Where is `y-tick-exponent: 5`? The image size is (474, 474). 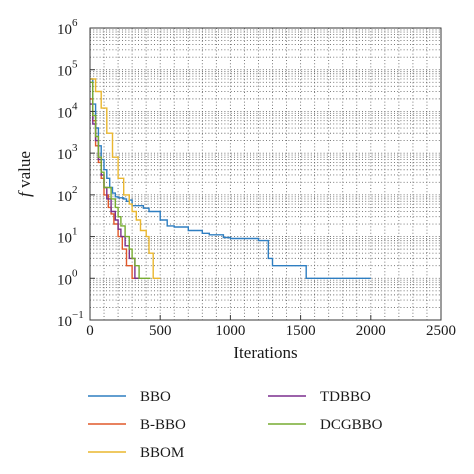 y-tick-exponent: 5 is located at coordinates (75, 65).